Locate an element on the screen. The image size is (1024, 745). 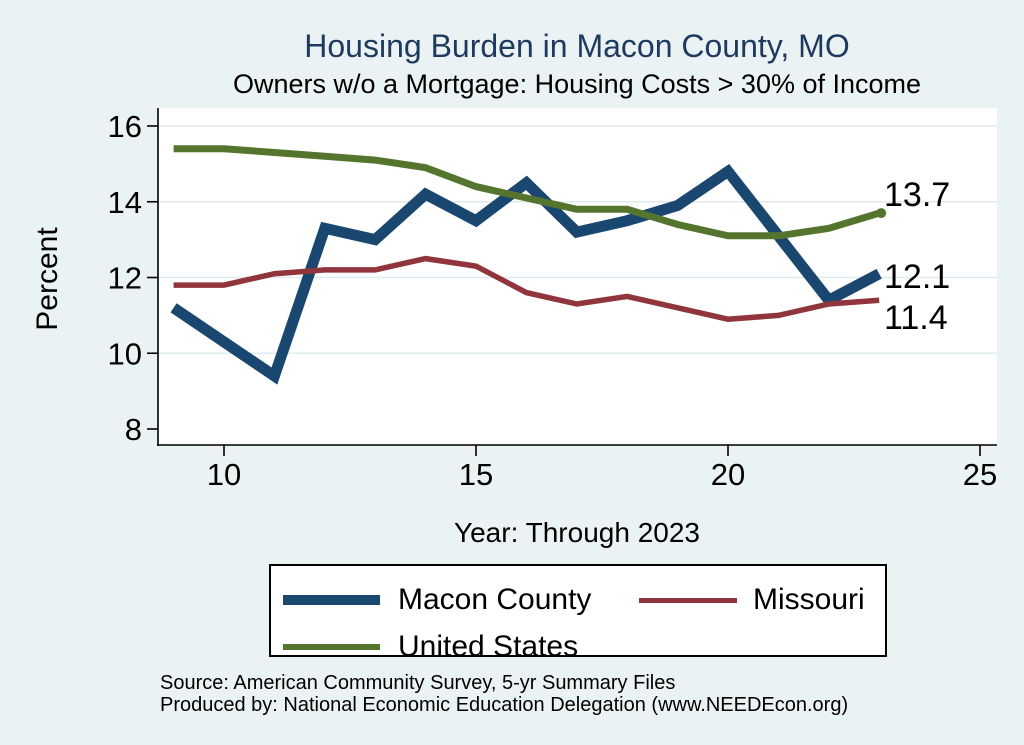
end-label-macon-county: 12.1 is located at coordinates (917, 277).